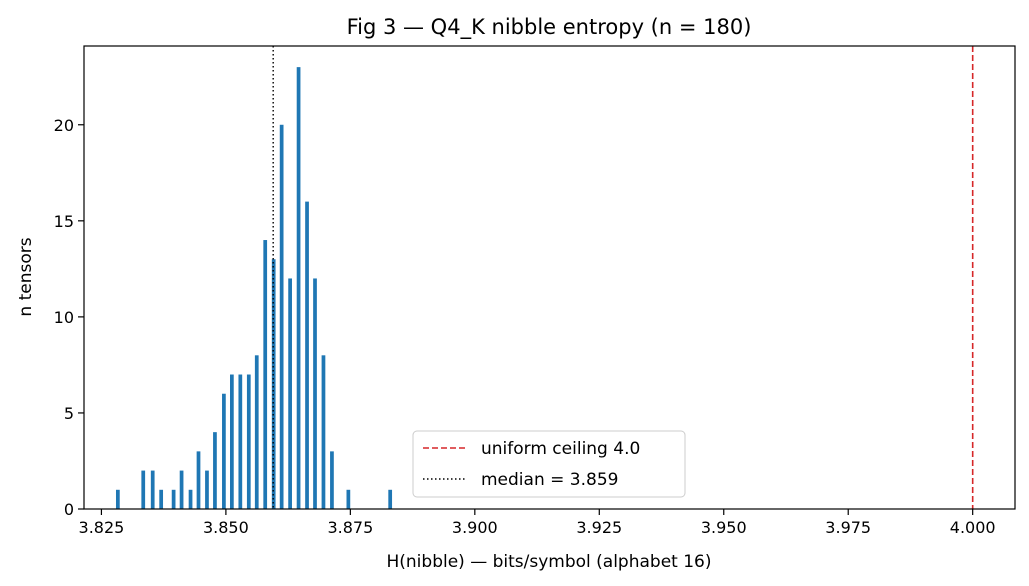  I want to click on chart-title: Fig 3 — Q4_K nibble entropy (n = 180), so click(549, 27).